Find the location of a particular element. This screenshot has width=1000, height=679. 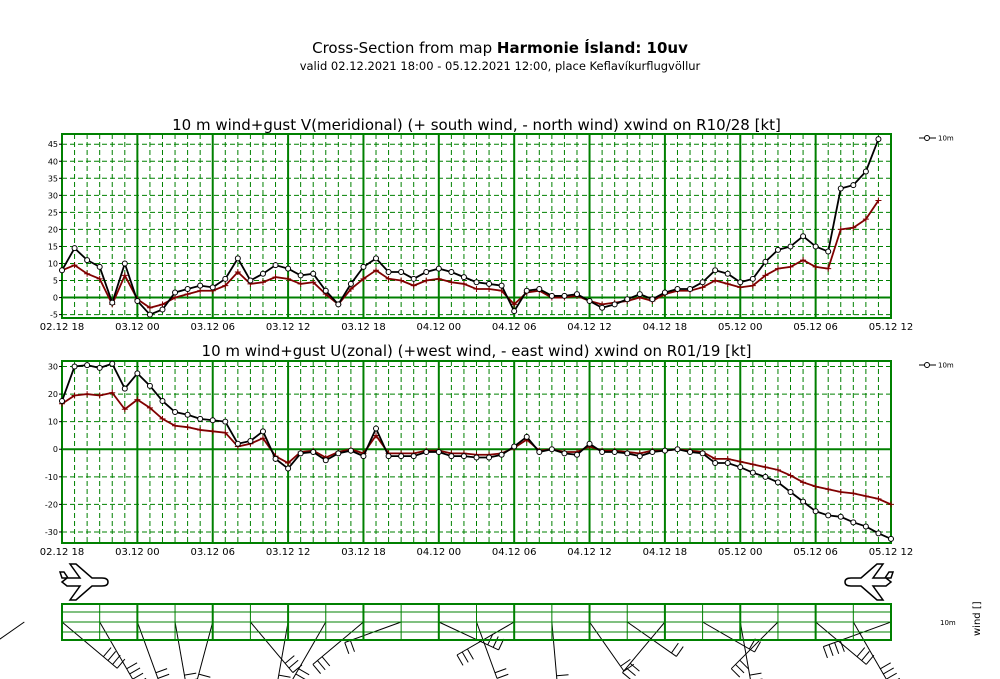

y-tick-label: 0 is located at coordinates (55, 298).